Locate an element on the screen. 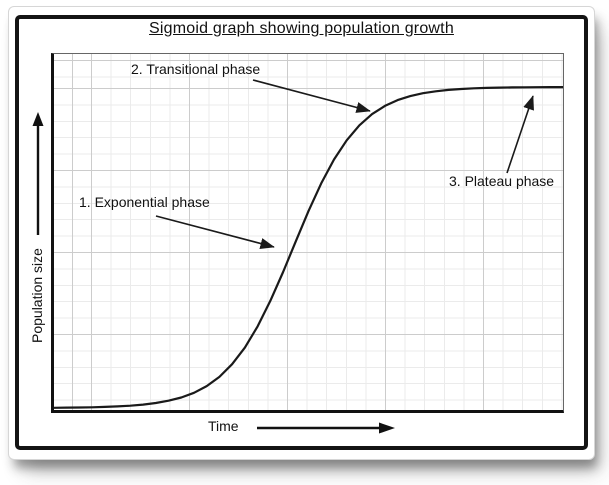  annotation-arrow-transitional is located at coordinates (311, 96).